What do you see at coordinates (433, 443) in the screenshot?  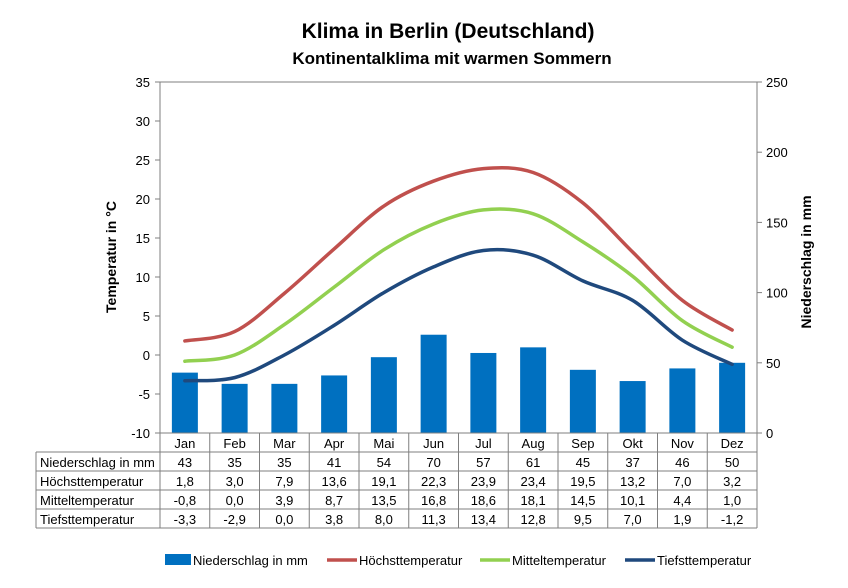 I see `month-label-jun: Jun` at bounding box center [433, 443].